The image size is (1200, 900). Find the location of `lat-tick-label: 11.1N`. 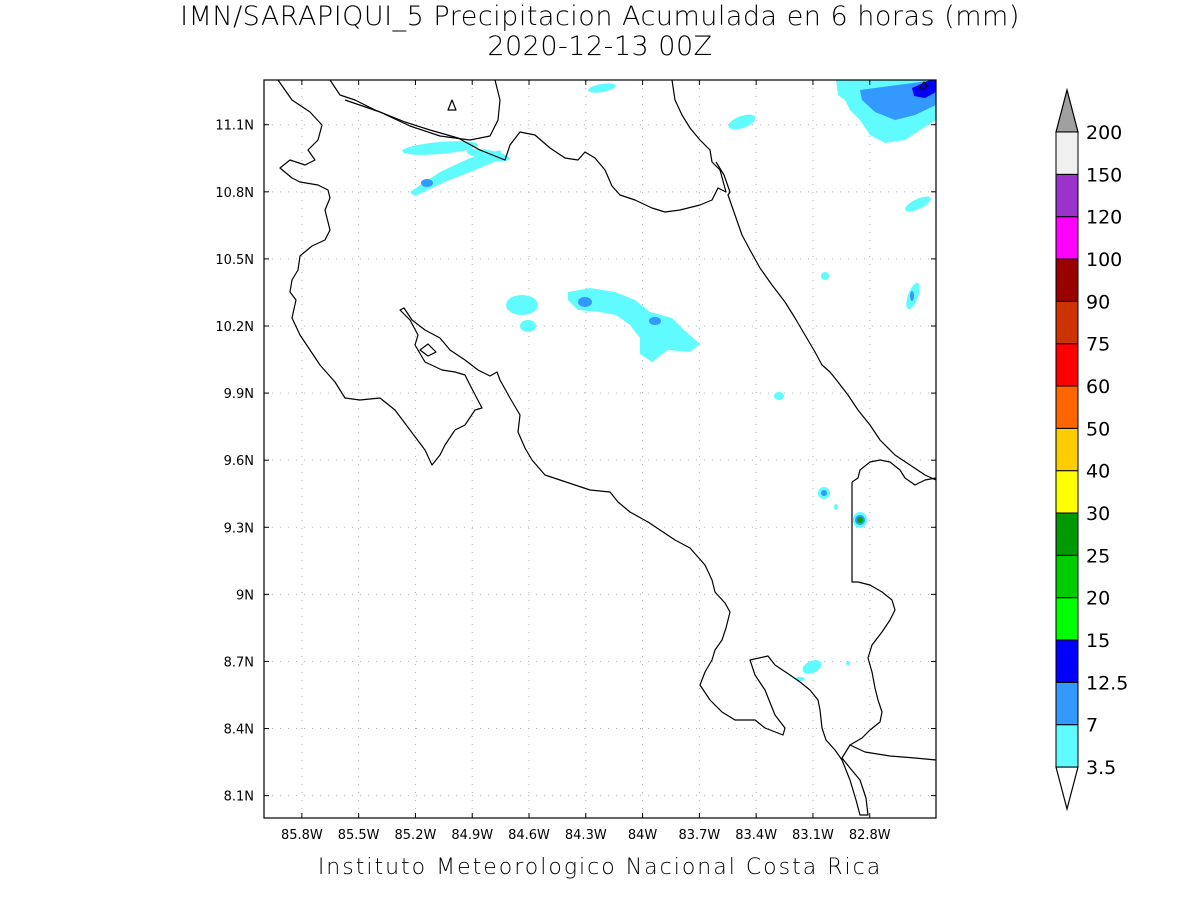

lat-tick-label: 11.1N is located at coordinates (234, 126).